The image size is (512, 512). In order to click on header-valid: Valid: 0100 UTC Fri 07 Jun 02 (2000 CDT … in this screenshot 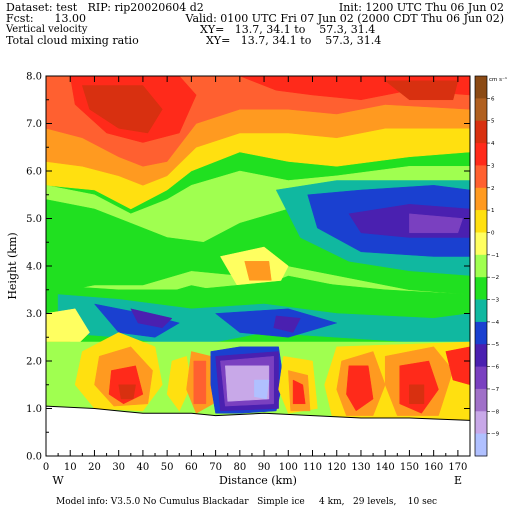, I will do `click(344, 18)`.